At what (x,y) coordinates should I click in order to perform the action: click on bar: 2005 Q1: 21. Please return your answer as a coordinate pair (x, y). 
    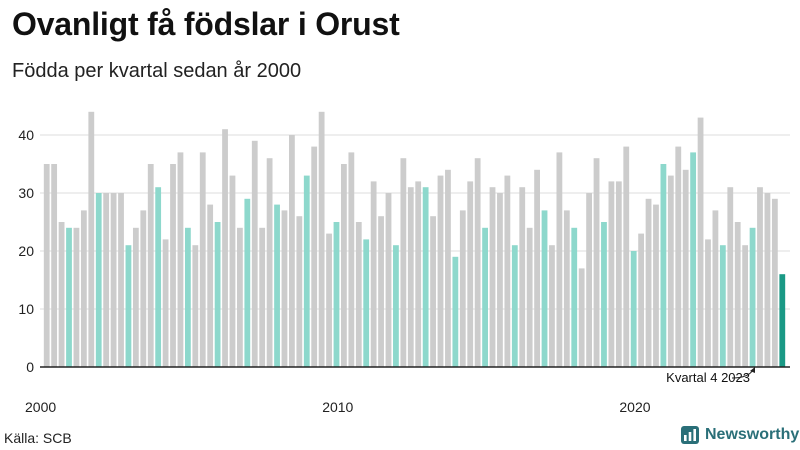
    Looking at the image, I should click on (195, 306).